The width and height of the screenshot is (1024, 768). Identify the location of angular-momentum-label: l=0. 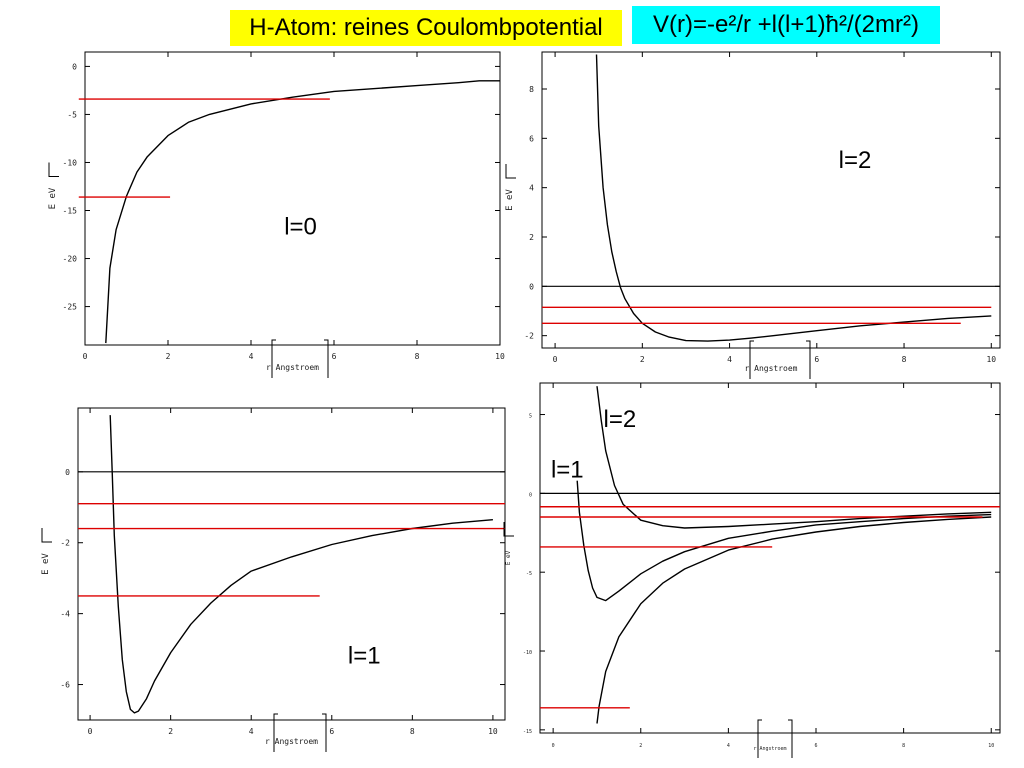
(300, 227).